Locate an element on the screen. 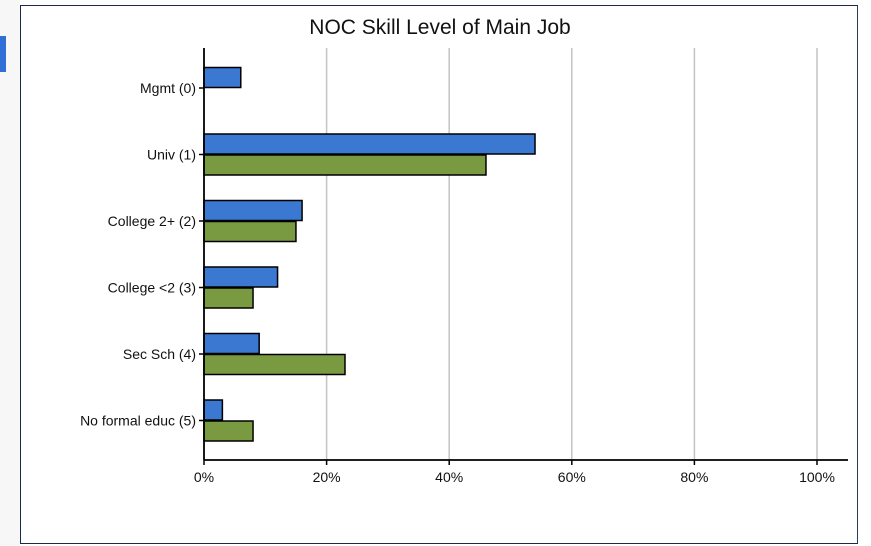 This screenshot has width=871, height=546. category-label: College <2 (3) is located at coordinates (152, 288).